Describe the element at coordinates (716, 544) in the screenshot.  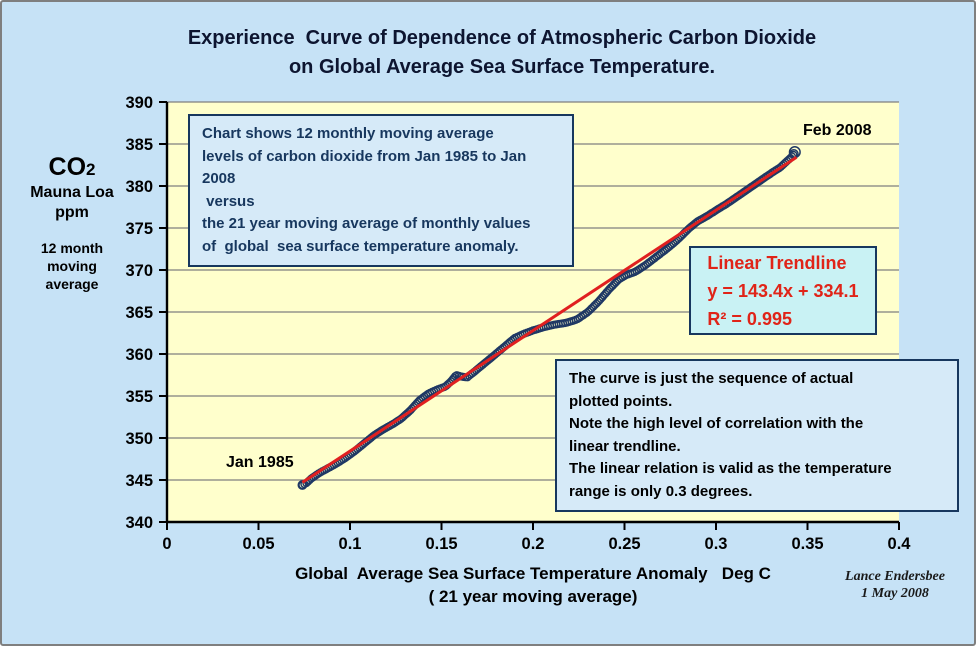
I see `x-tick-label: 0.3` at that location.